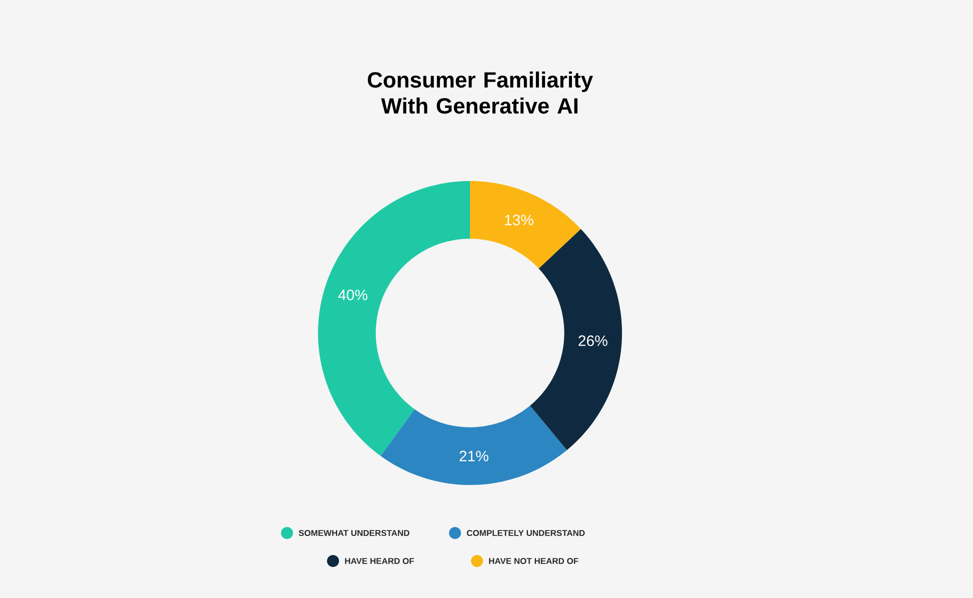 The image size is (973, 598). I want to click on data-label: 26%, so click(593, 340).